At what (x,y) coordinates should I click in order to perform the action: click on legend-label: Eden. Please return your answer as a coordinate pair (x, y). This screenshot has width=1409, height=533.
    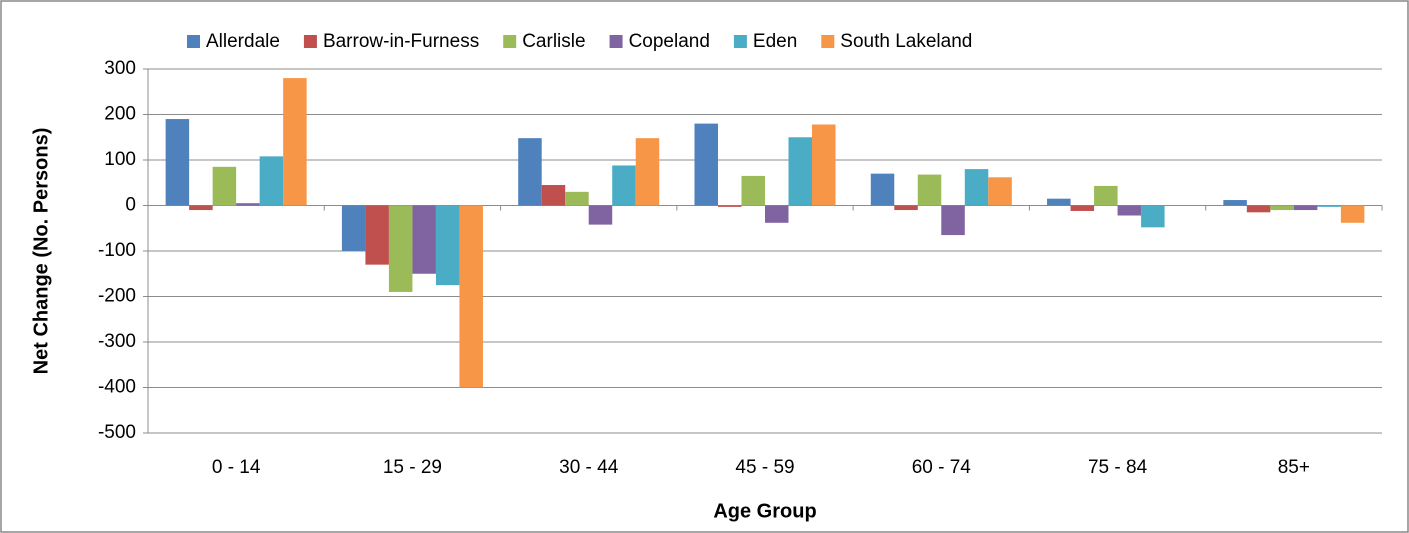
    Looking at the image, I should click on (775, 41).